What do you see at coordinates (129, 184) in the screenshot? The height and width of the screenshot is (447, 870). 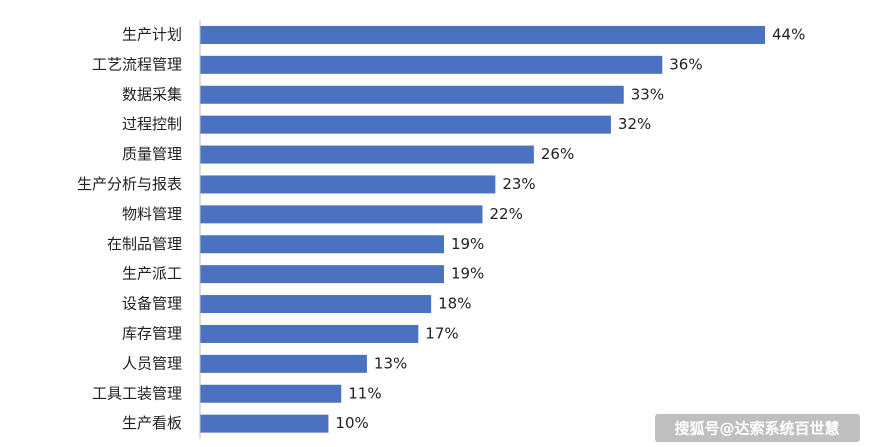 I see `category-label: 生产分析与报表` at bounding box center [129, 184].